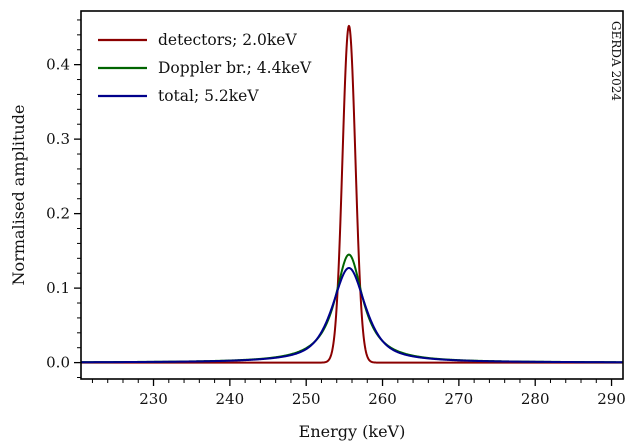 The height and width of the screenshot is (443, 640). I want to click on x-tick-label: 250, so click(306, 399).